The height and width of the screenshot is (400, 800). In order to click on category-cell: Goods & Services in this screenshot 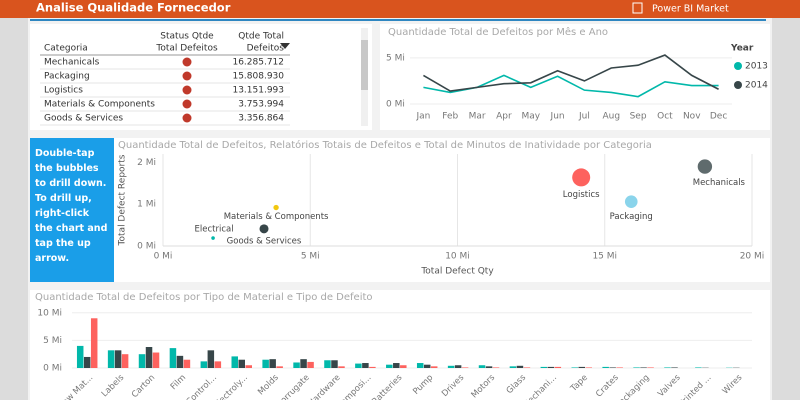, I will do `click(83, 119)`.